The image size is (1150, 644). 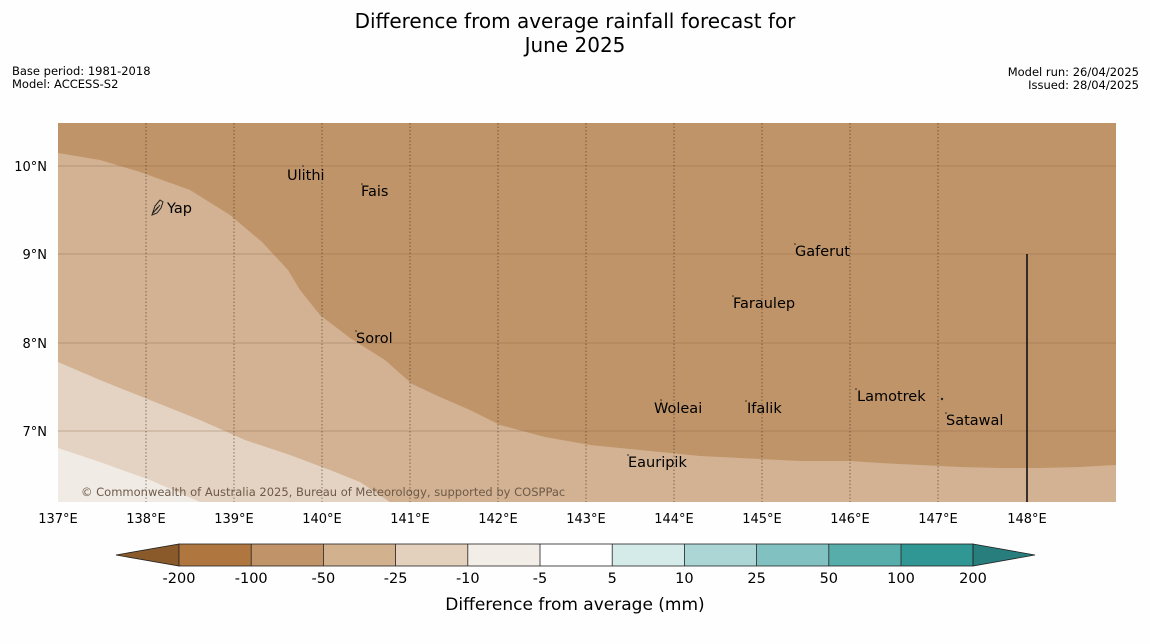 What do you see at coordinates (374, 192) in the screenshot?
I see `place-label-fais: Fais` at bounding box center [374, 192].